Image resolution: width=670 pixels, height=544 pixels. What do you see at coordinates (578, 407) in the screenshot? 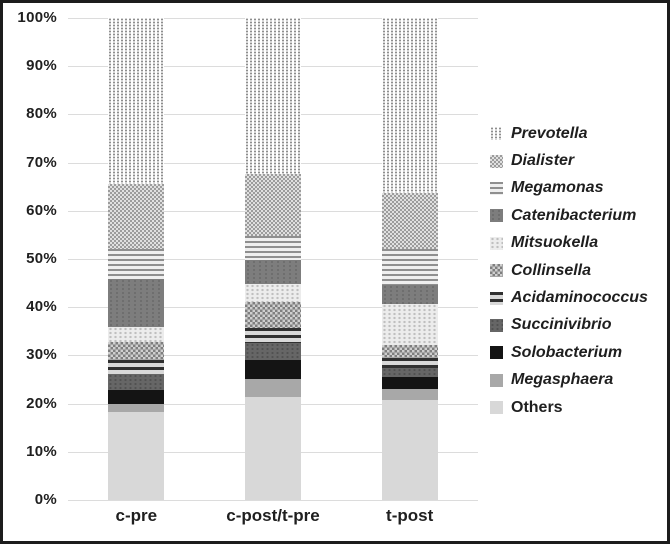
I see `legend-item-others: Others` at bounding box center [578, 407].